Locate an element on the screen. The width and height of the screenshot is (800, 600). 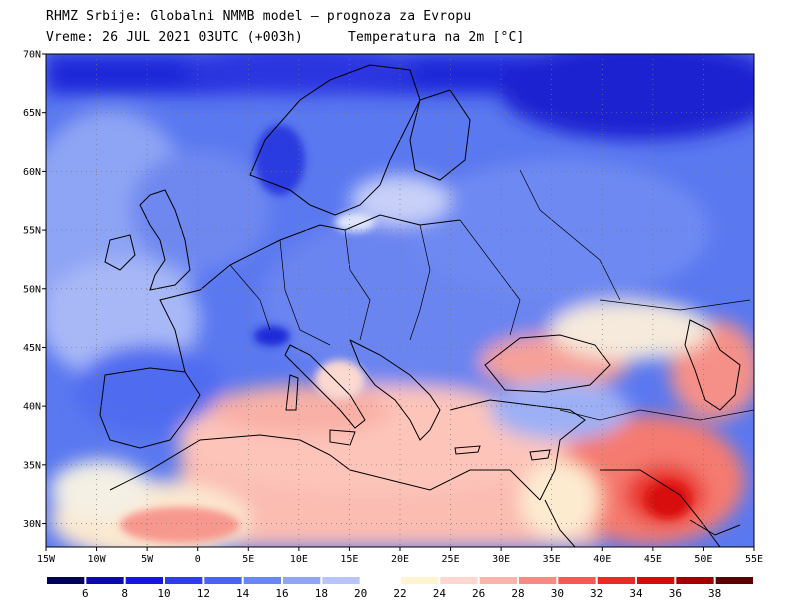
colorbar-label: 28 is located at coordinates (517, 593).